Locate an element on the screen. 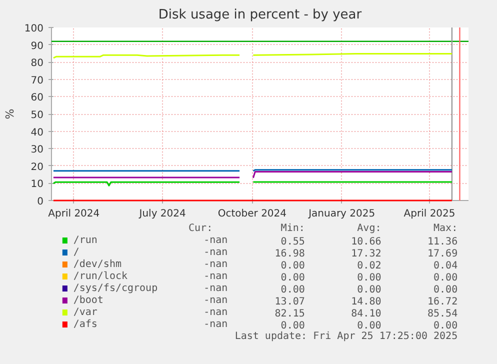  text: 84.10 is located at coordinates (366, 314).